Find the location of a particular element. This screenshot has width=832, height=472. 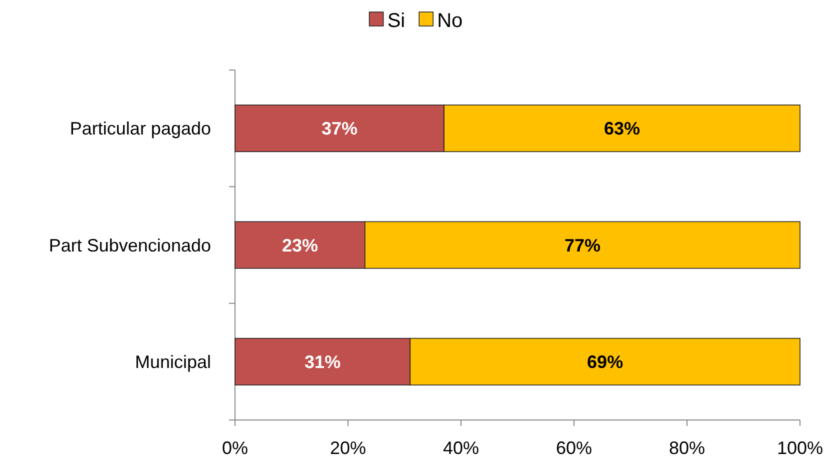

data-label: 37% is located at coordinates (340, 128).